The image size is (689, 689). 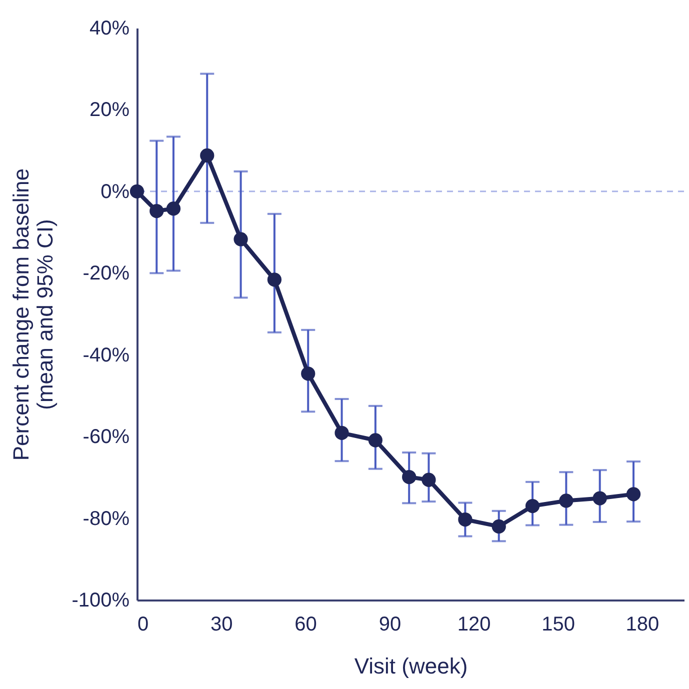 I want to click on y-tick-label: -40%, so click(x=106, y=355).